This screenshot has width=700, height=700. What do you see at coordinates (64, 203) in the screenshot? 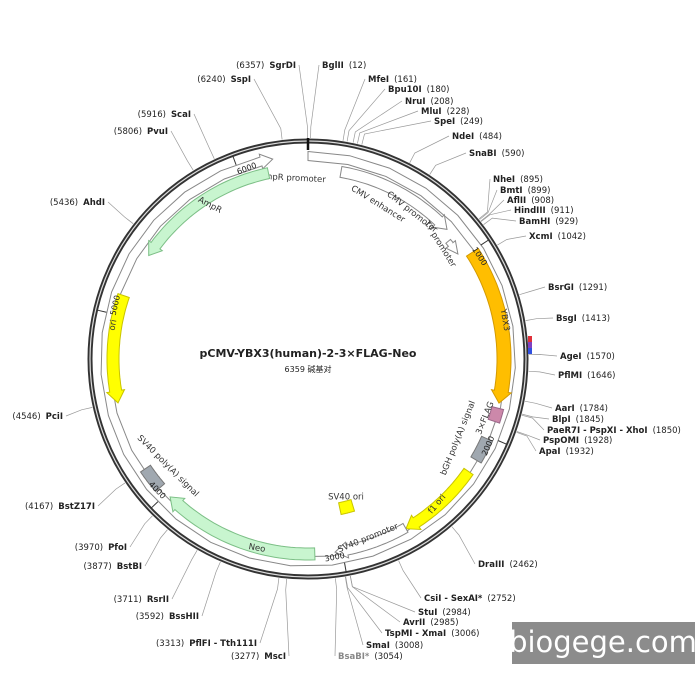
I see `site-position: (5436)` at bounding box center [64, 203].